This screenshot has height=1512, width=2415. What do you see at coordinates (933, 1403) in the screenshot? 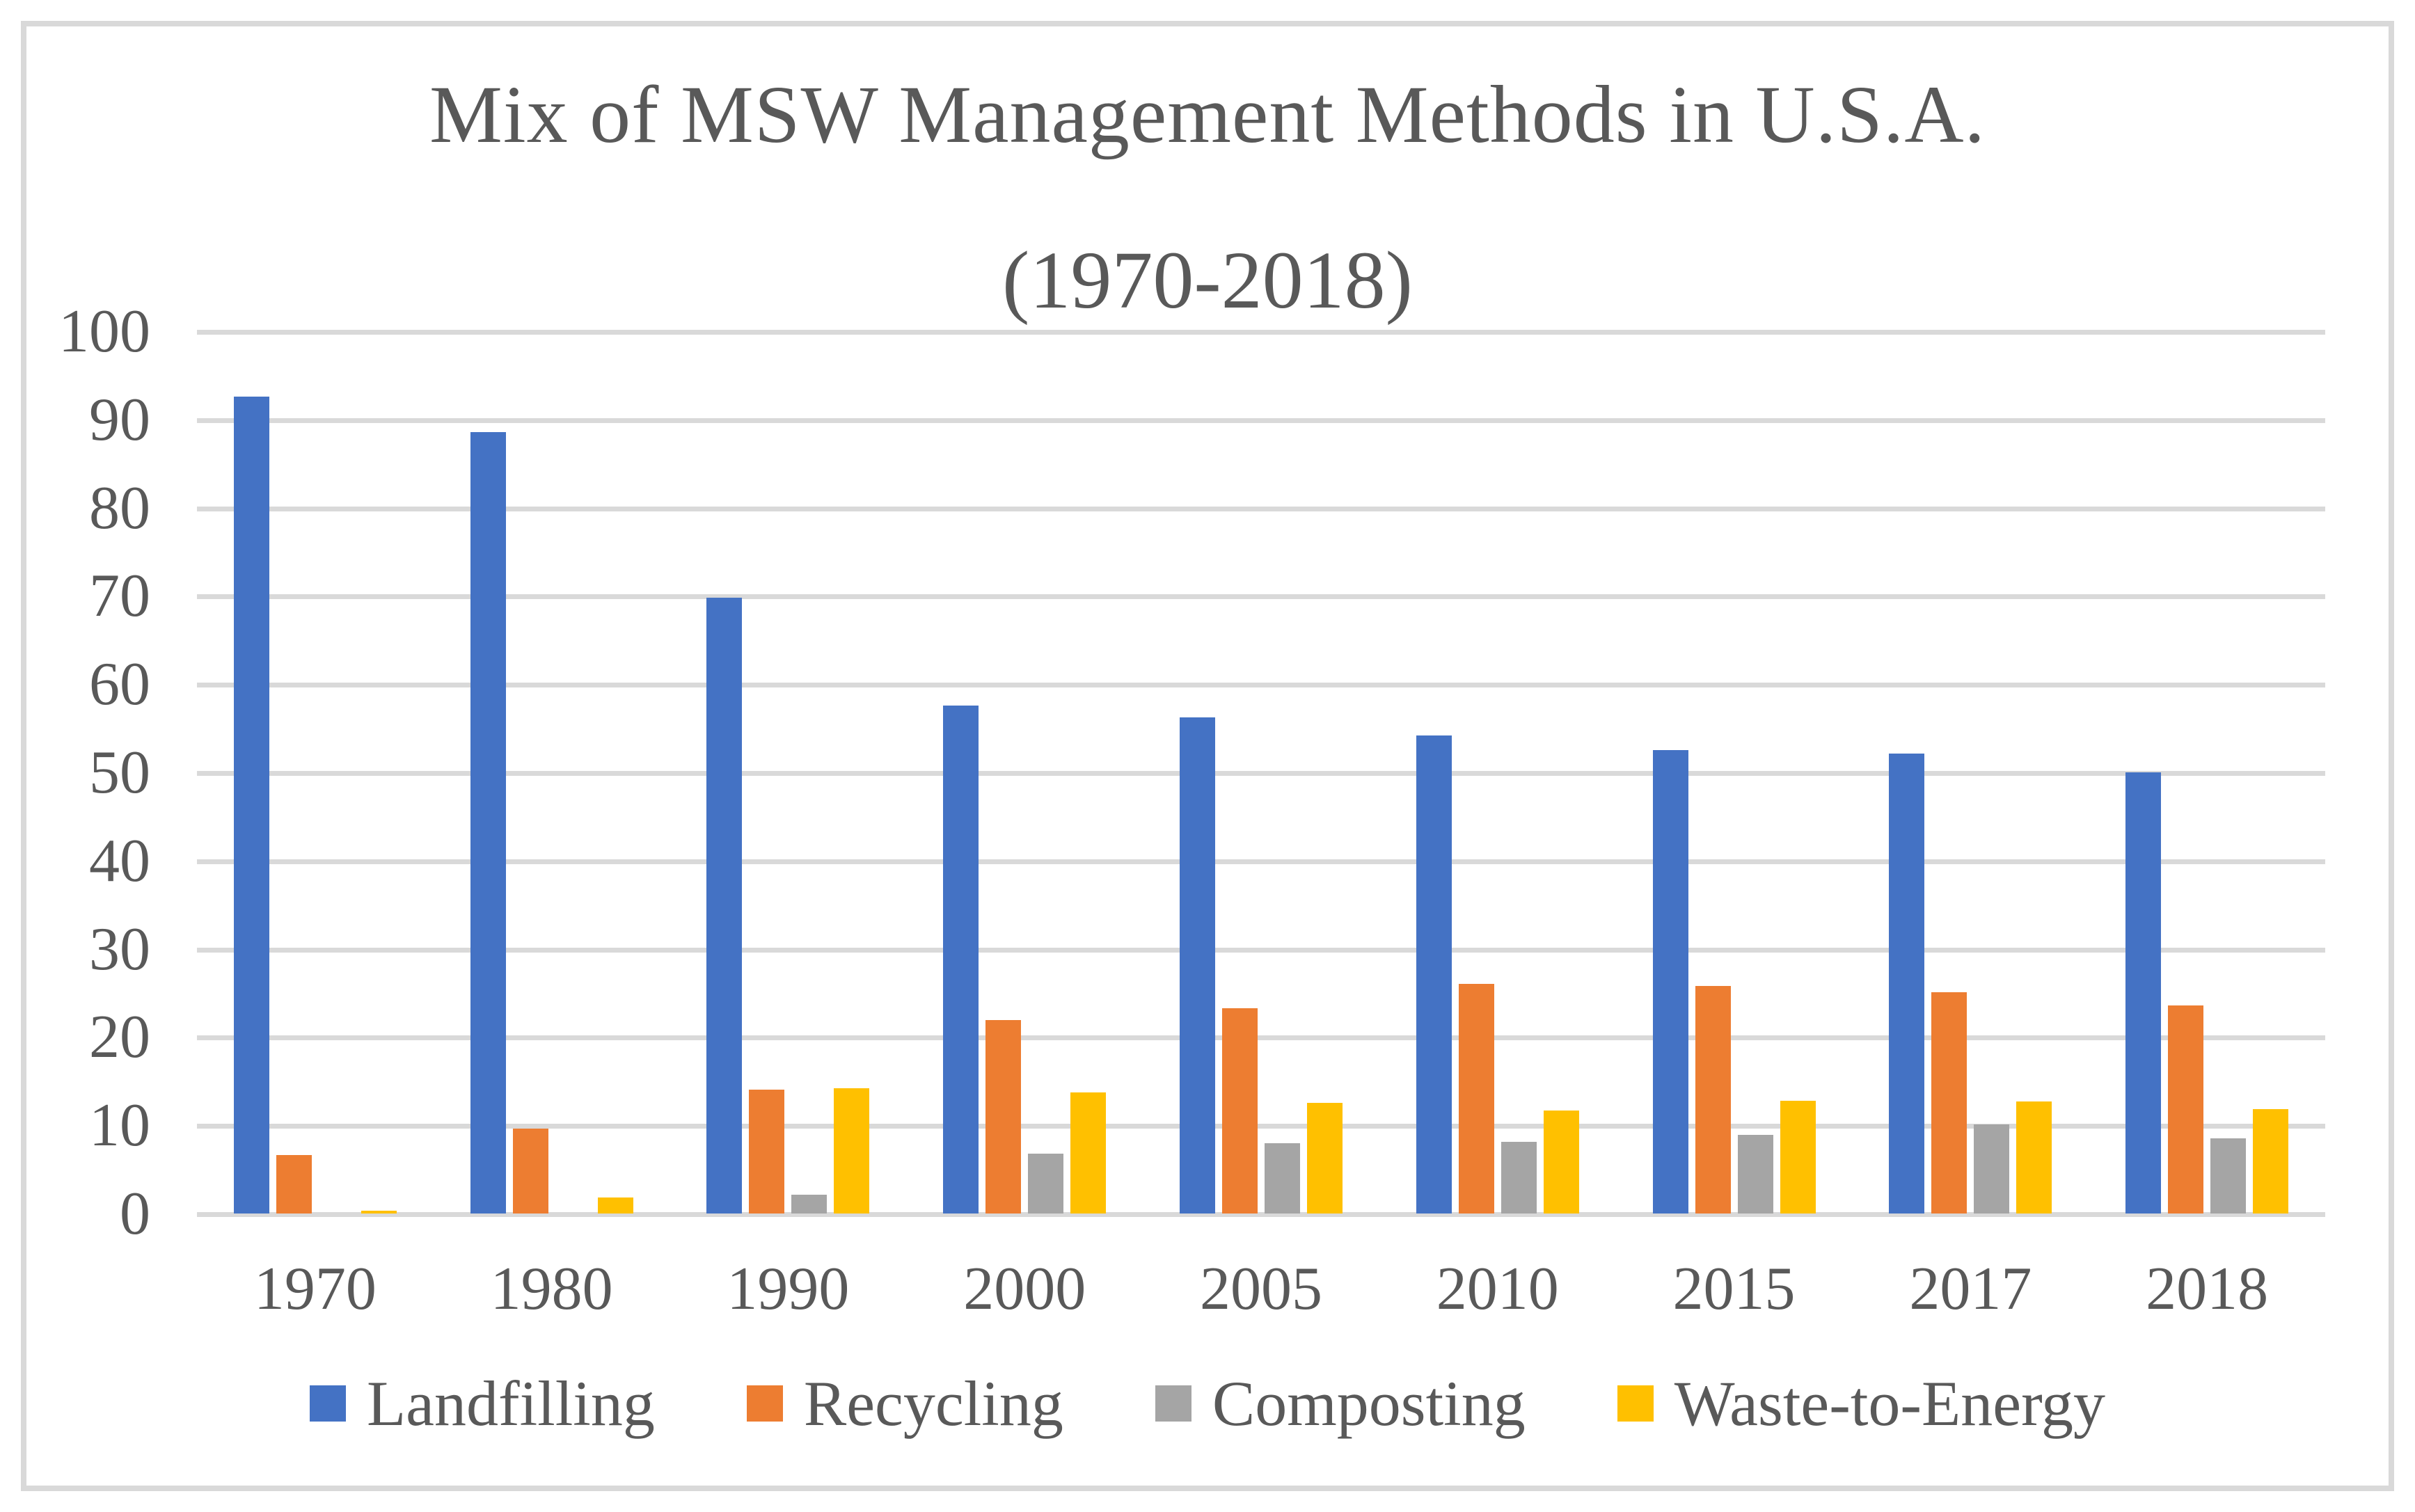
I see `legend-label-recycling: Recycling` at bounding box center [933, 1403].